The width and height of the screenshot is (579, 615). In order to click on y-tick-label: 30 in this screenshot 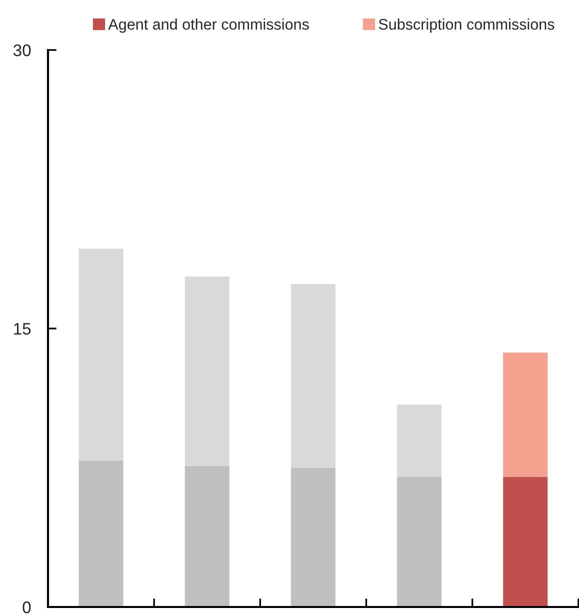, I will do `click(22, 50)`.